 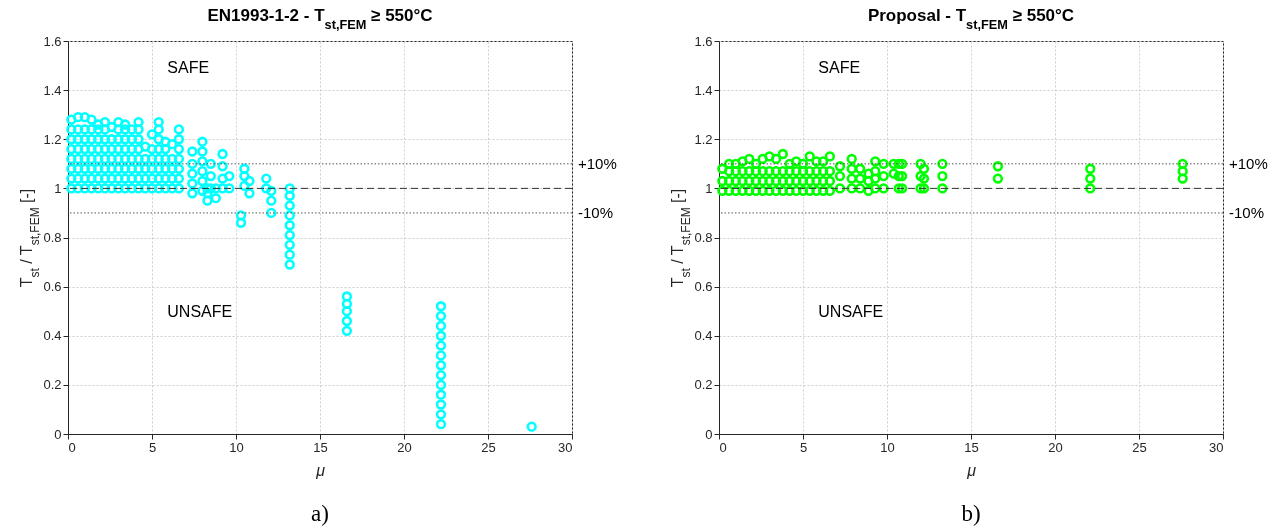 What do you see at coordinates (320, 513) in the screenshot?
I see `text: a)` at bounding box center [320, 513].